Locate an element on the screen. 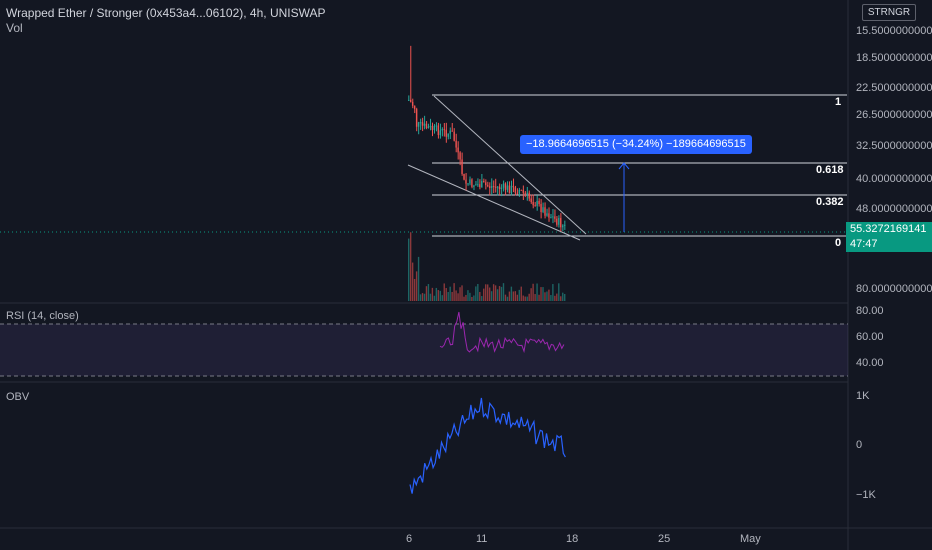  fib-label-1: 1 is located at coordinates (838, 102).